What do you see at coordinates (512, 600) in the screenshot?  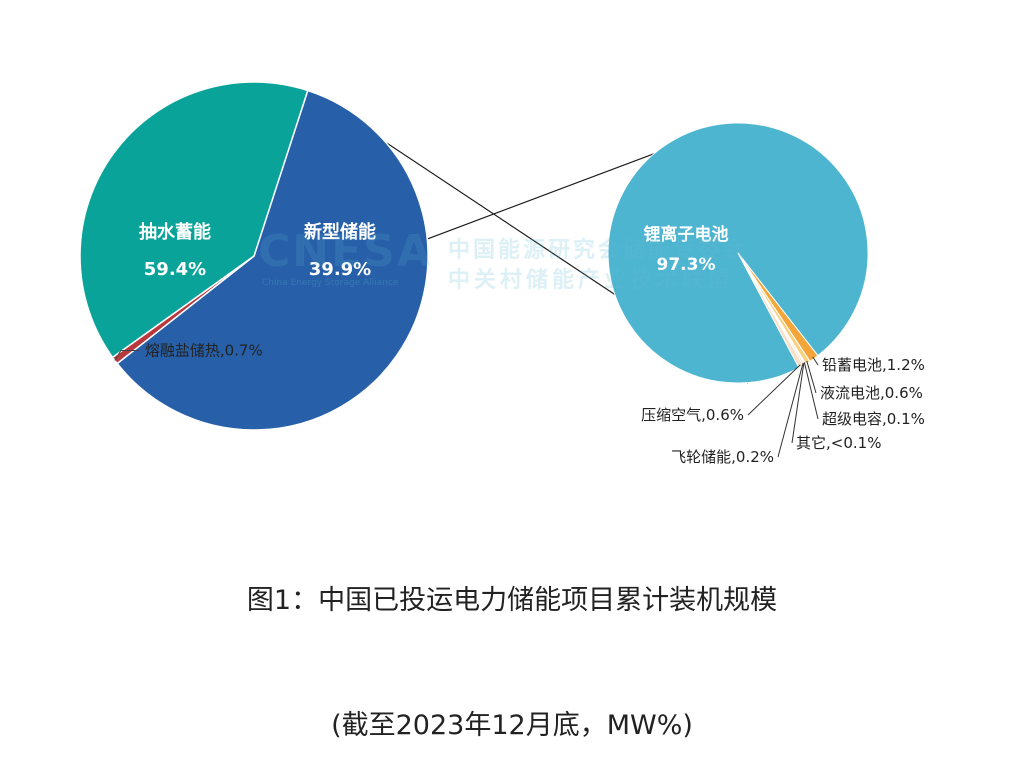 I see `figure-caption: 图1：中国已投运电力储能项目累计装机规模` at bounding box center [512, 600].